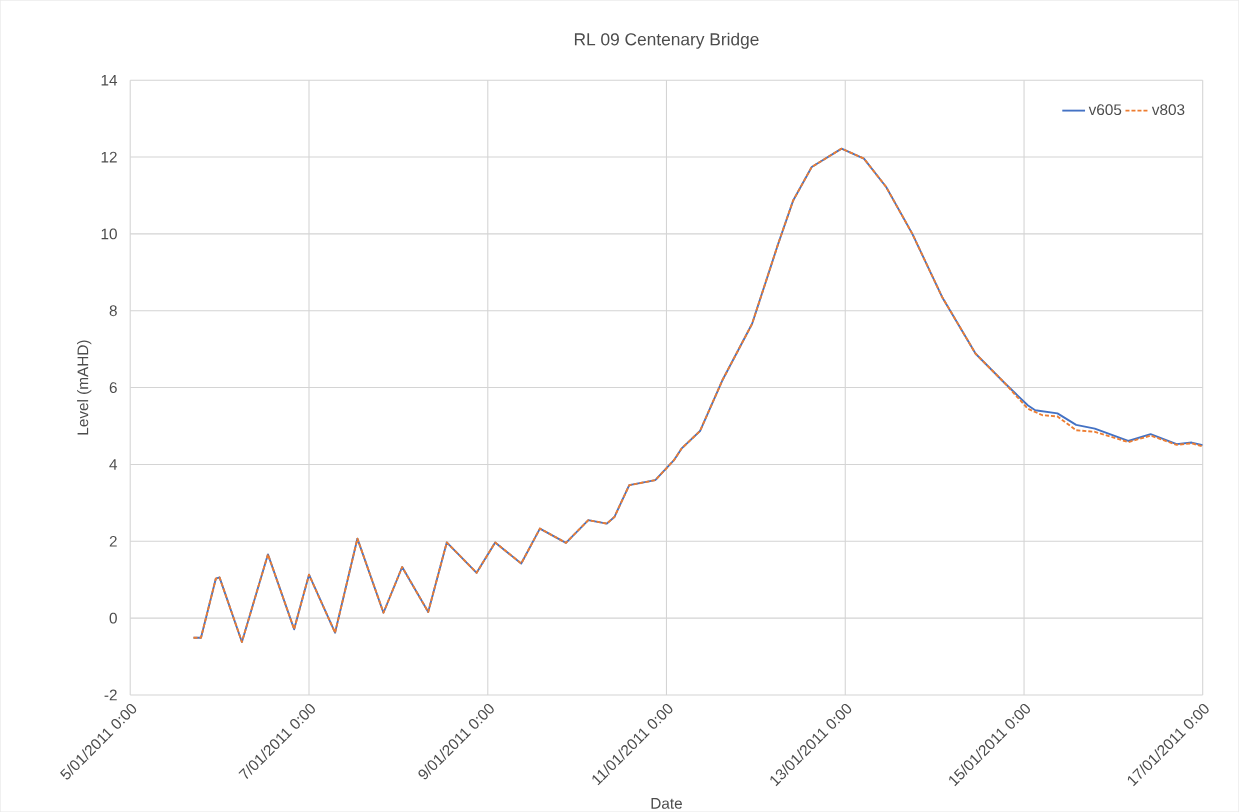 This screenshot has width=1239, height=812. I want to click on y-tick-label: 12, so click(109, 157).